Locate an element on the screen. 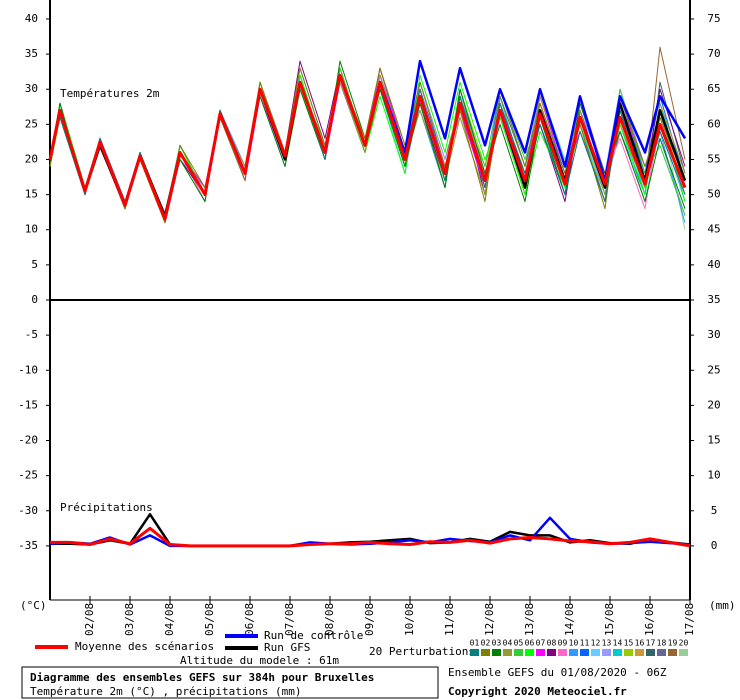 The image size is (740, 700). y-tick-label: 15 is located at coordinates (31, 194).